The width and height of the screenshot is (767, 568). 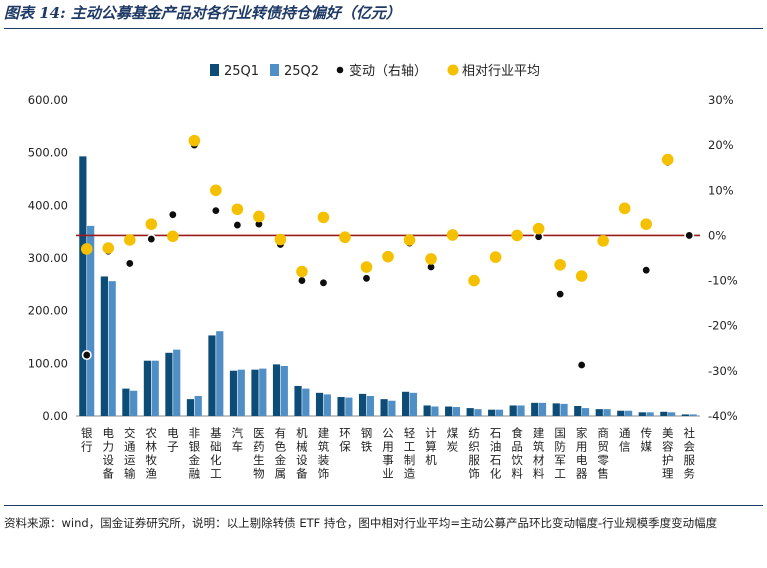 I want to click on category-label-char: 汽, so click(x=238, y=433).